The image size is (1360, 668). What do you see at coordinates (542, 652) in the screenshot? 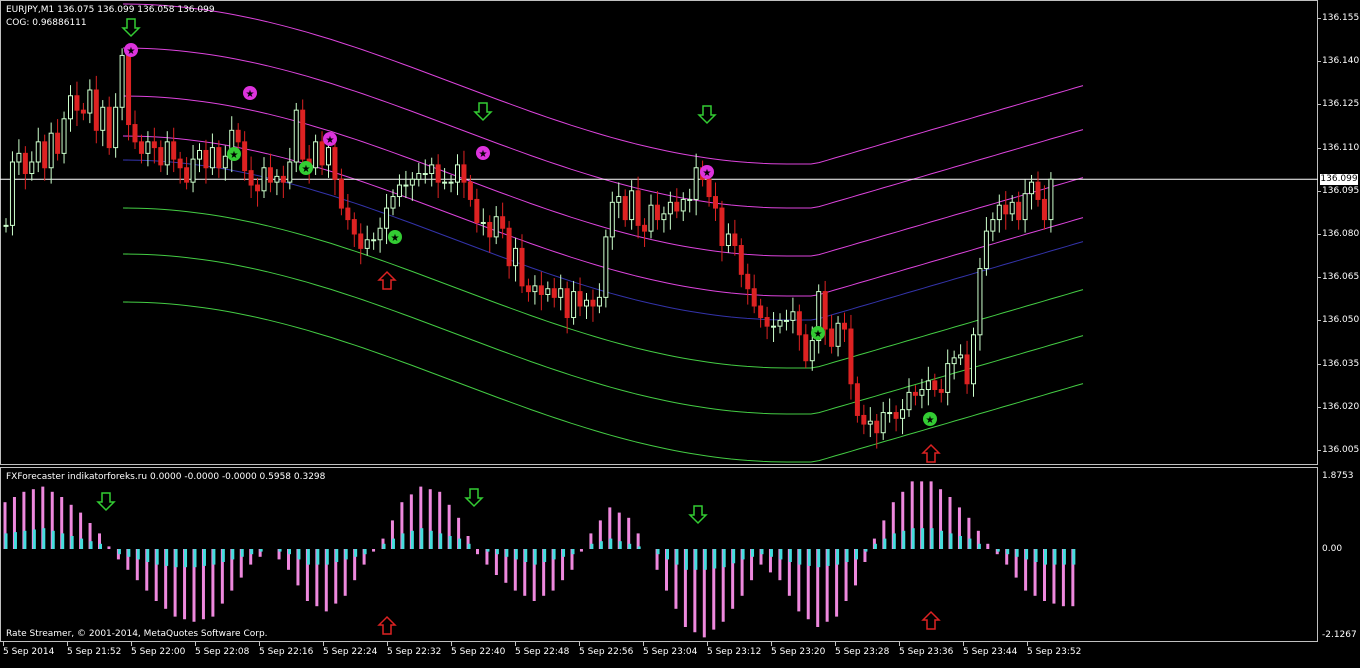
I see `time-tick-label: 5 Sep 22:48` at bounding box center [542, 652].